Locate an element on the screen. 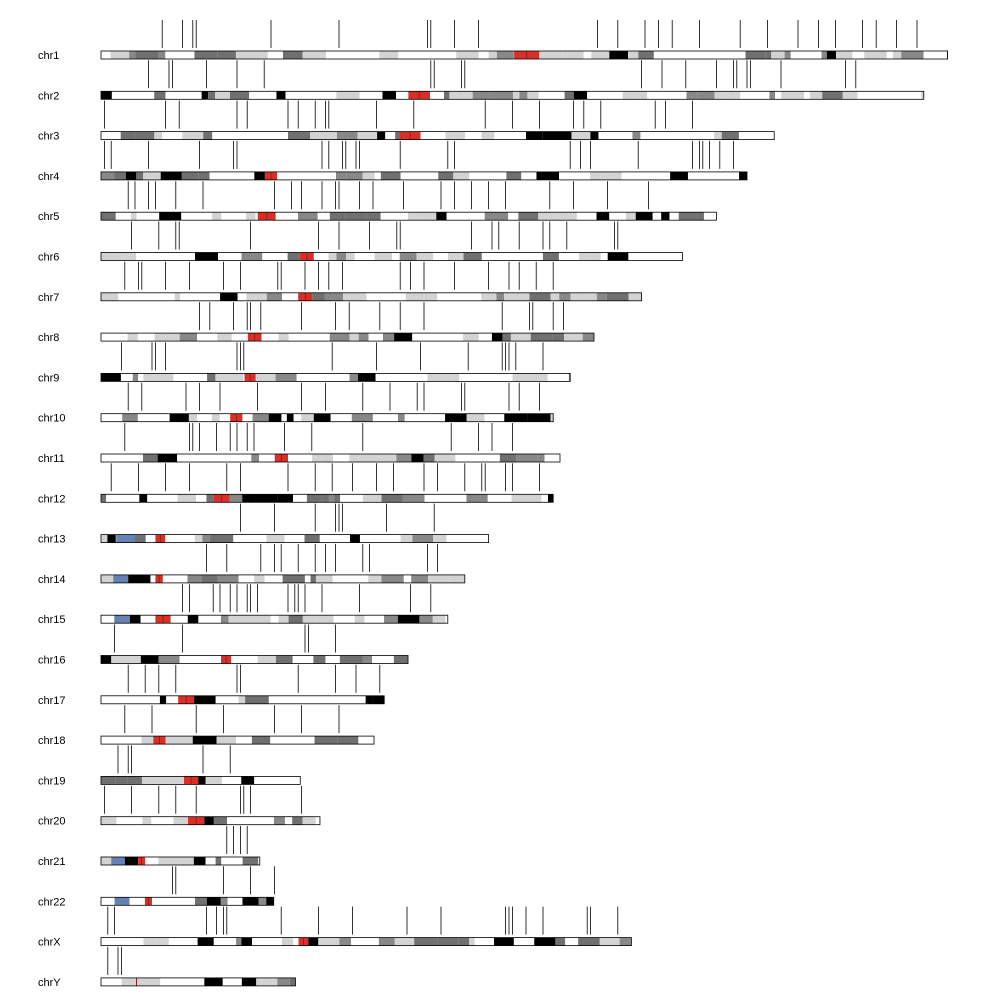 This screenshot has height=1005, width=1000. chromosome-chr7: chr7 is located at coordinates (340, 282).